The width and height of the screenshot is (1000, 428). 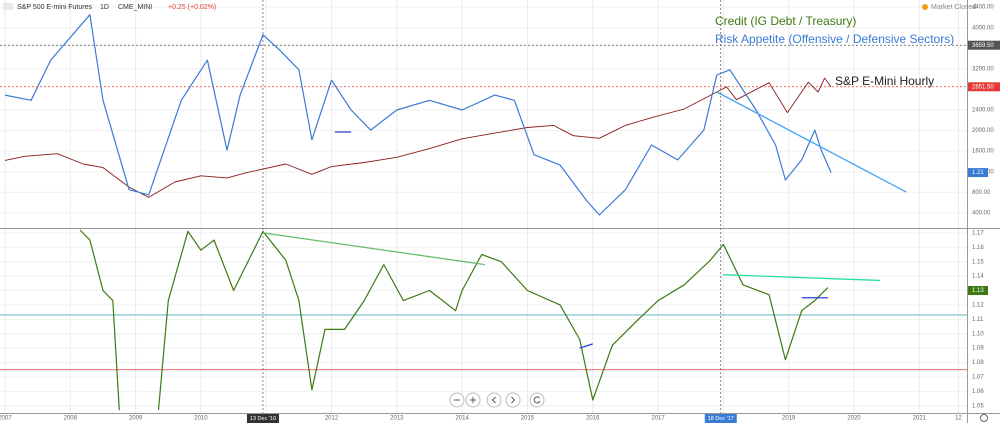 I want to click on y-tick-label: 2000.00, so click(x=983, y=131).